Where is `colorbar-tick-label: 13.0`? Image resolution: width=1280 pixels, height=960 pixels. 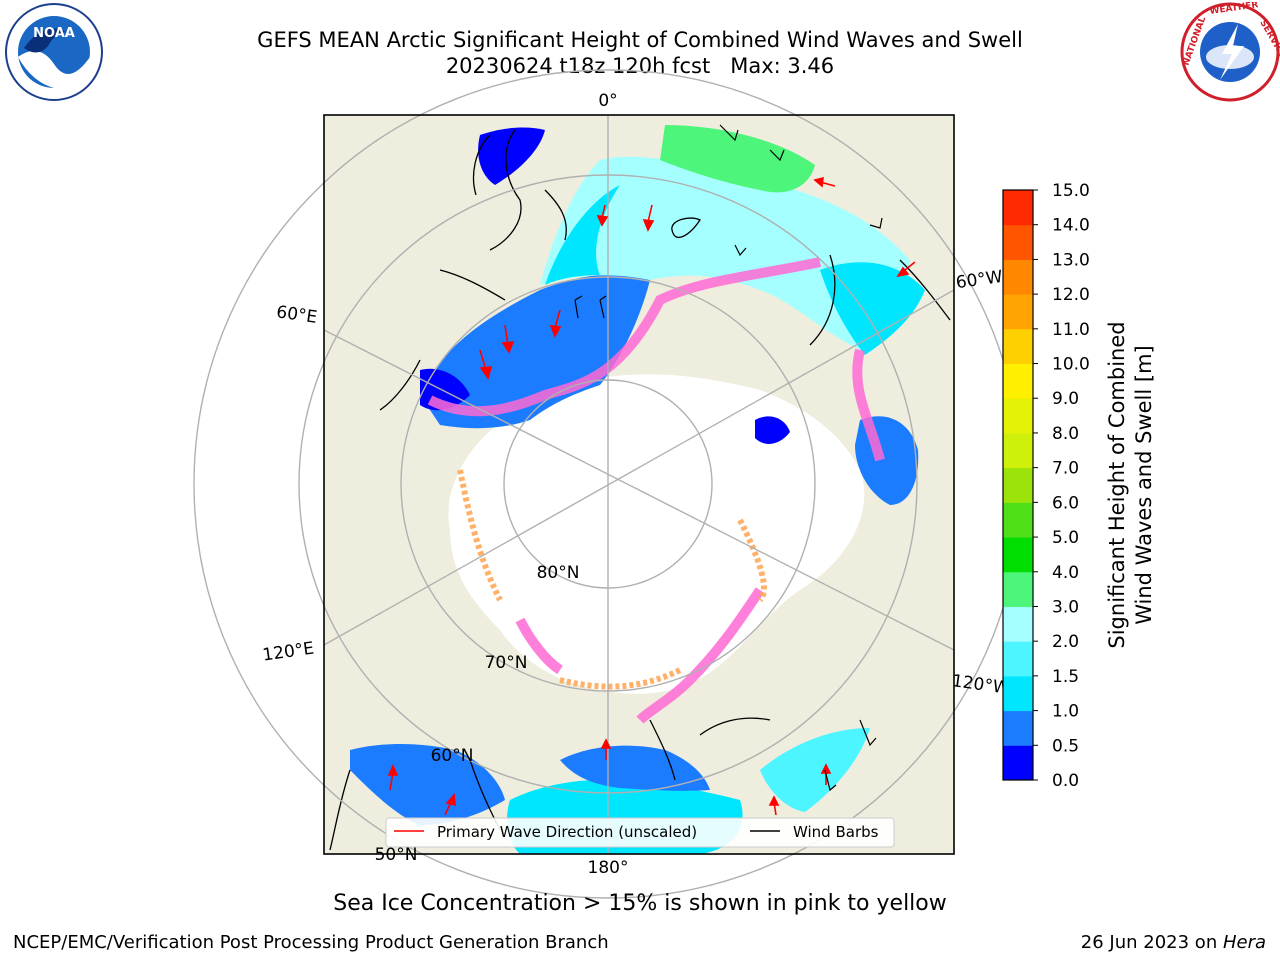
colorbar-tick-label: 13.0 is located at coordinates (1071, 260).